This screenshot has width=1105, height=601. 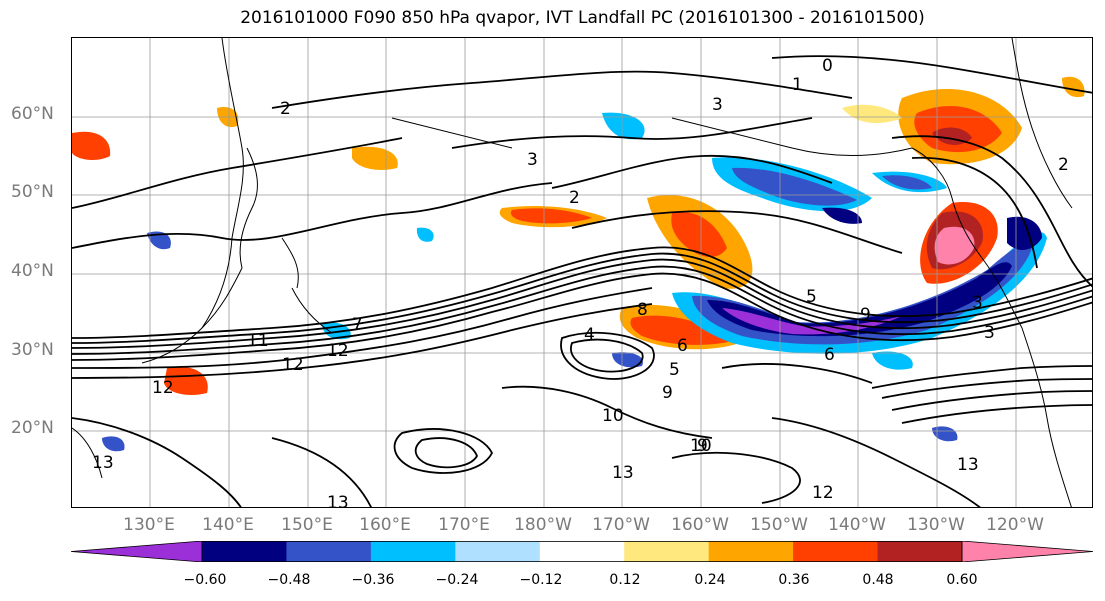 What do you see at coordinates (878, 580) in the screenshot?
I see `colorbar-tick: 0.48` at bounding box center [878, 580].